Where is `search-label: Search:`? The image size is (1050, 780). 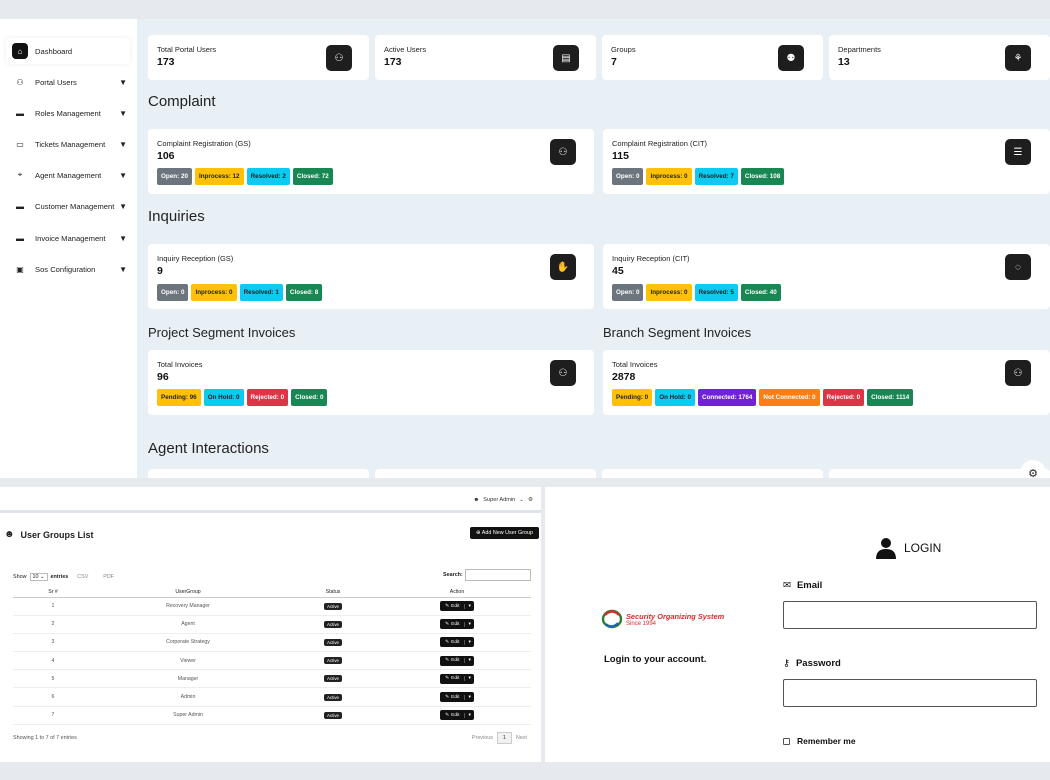
search-label: Search: is located at coordinates (453, 575).